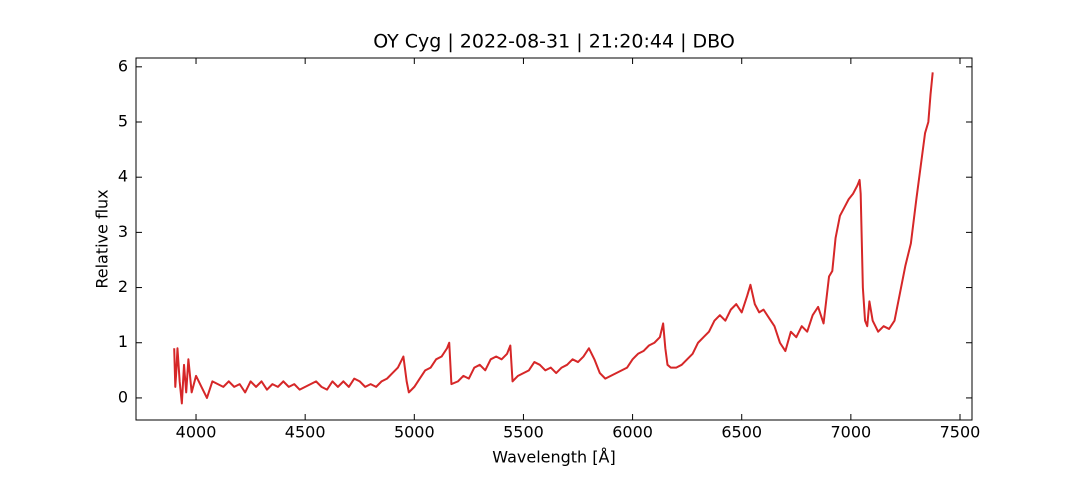 This screenshot has width=1080, height=480. Describe the element at coordinates (123, 396) in the screenshot. I see `y-tick-label: 0` at that location.